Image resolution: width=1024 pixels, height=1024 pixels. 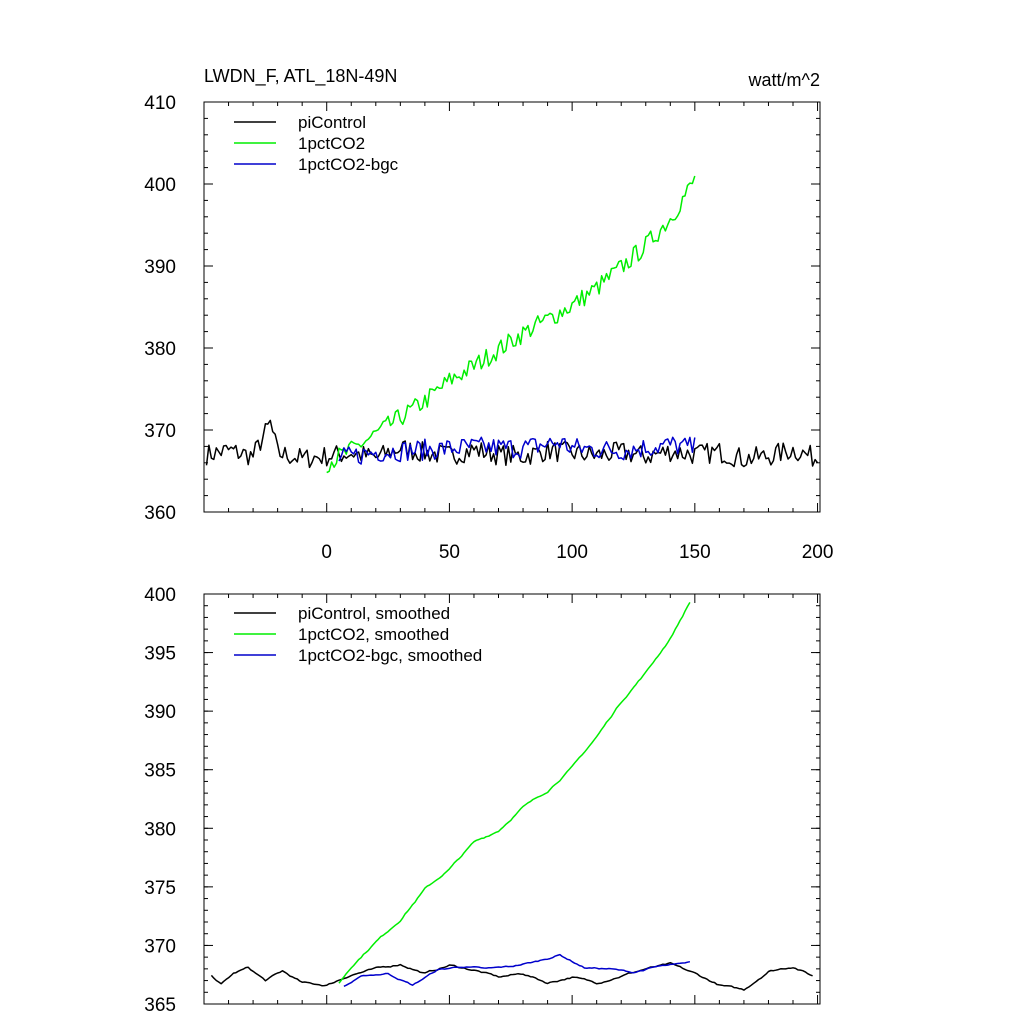 I want to click on top-series-1pctco2-line, so click(x=511, y=324).